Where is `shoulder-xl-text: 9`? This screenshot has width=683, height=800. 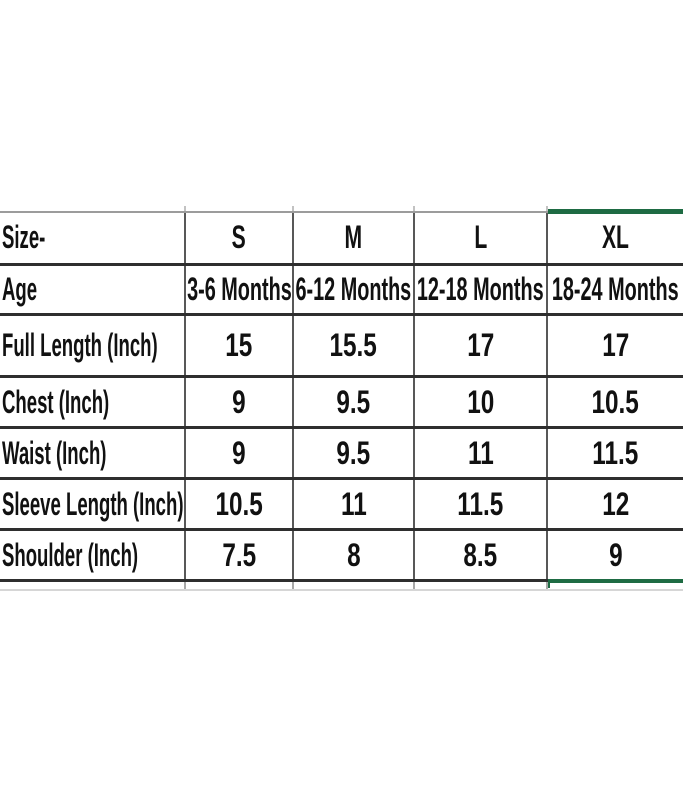
shoulder-xl-text: 9 is located at coordinates (615, 554).